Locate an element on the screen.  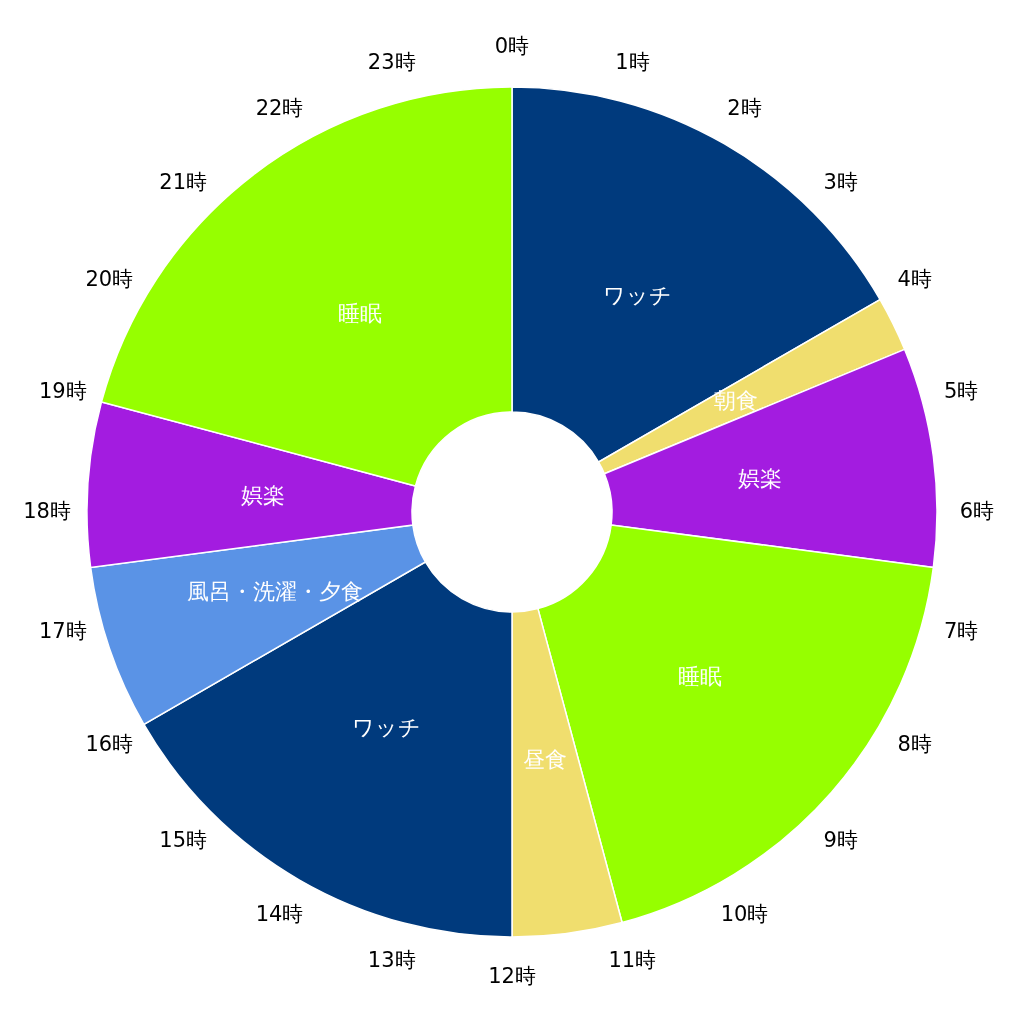
text: 10時 is located at coordinates (744, 913).